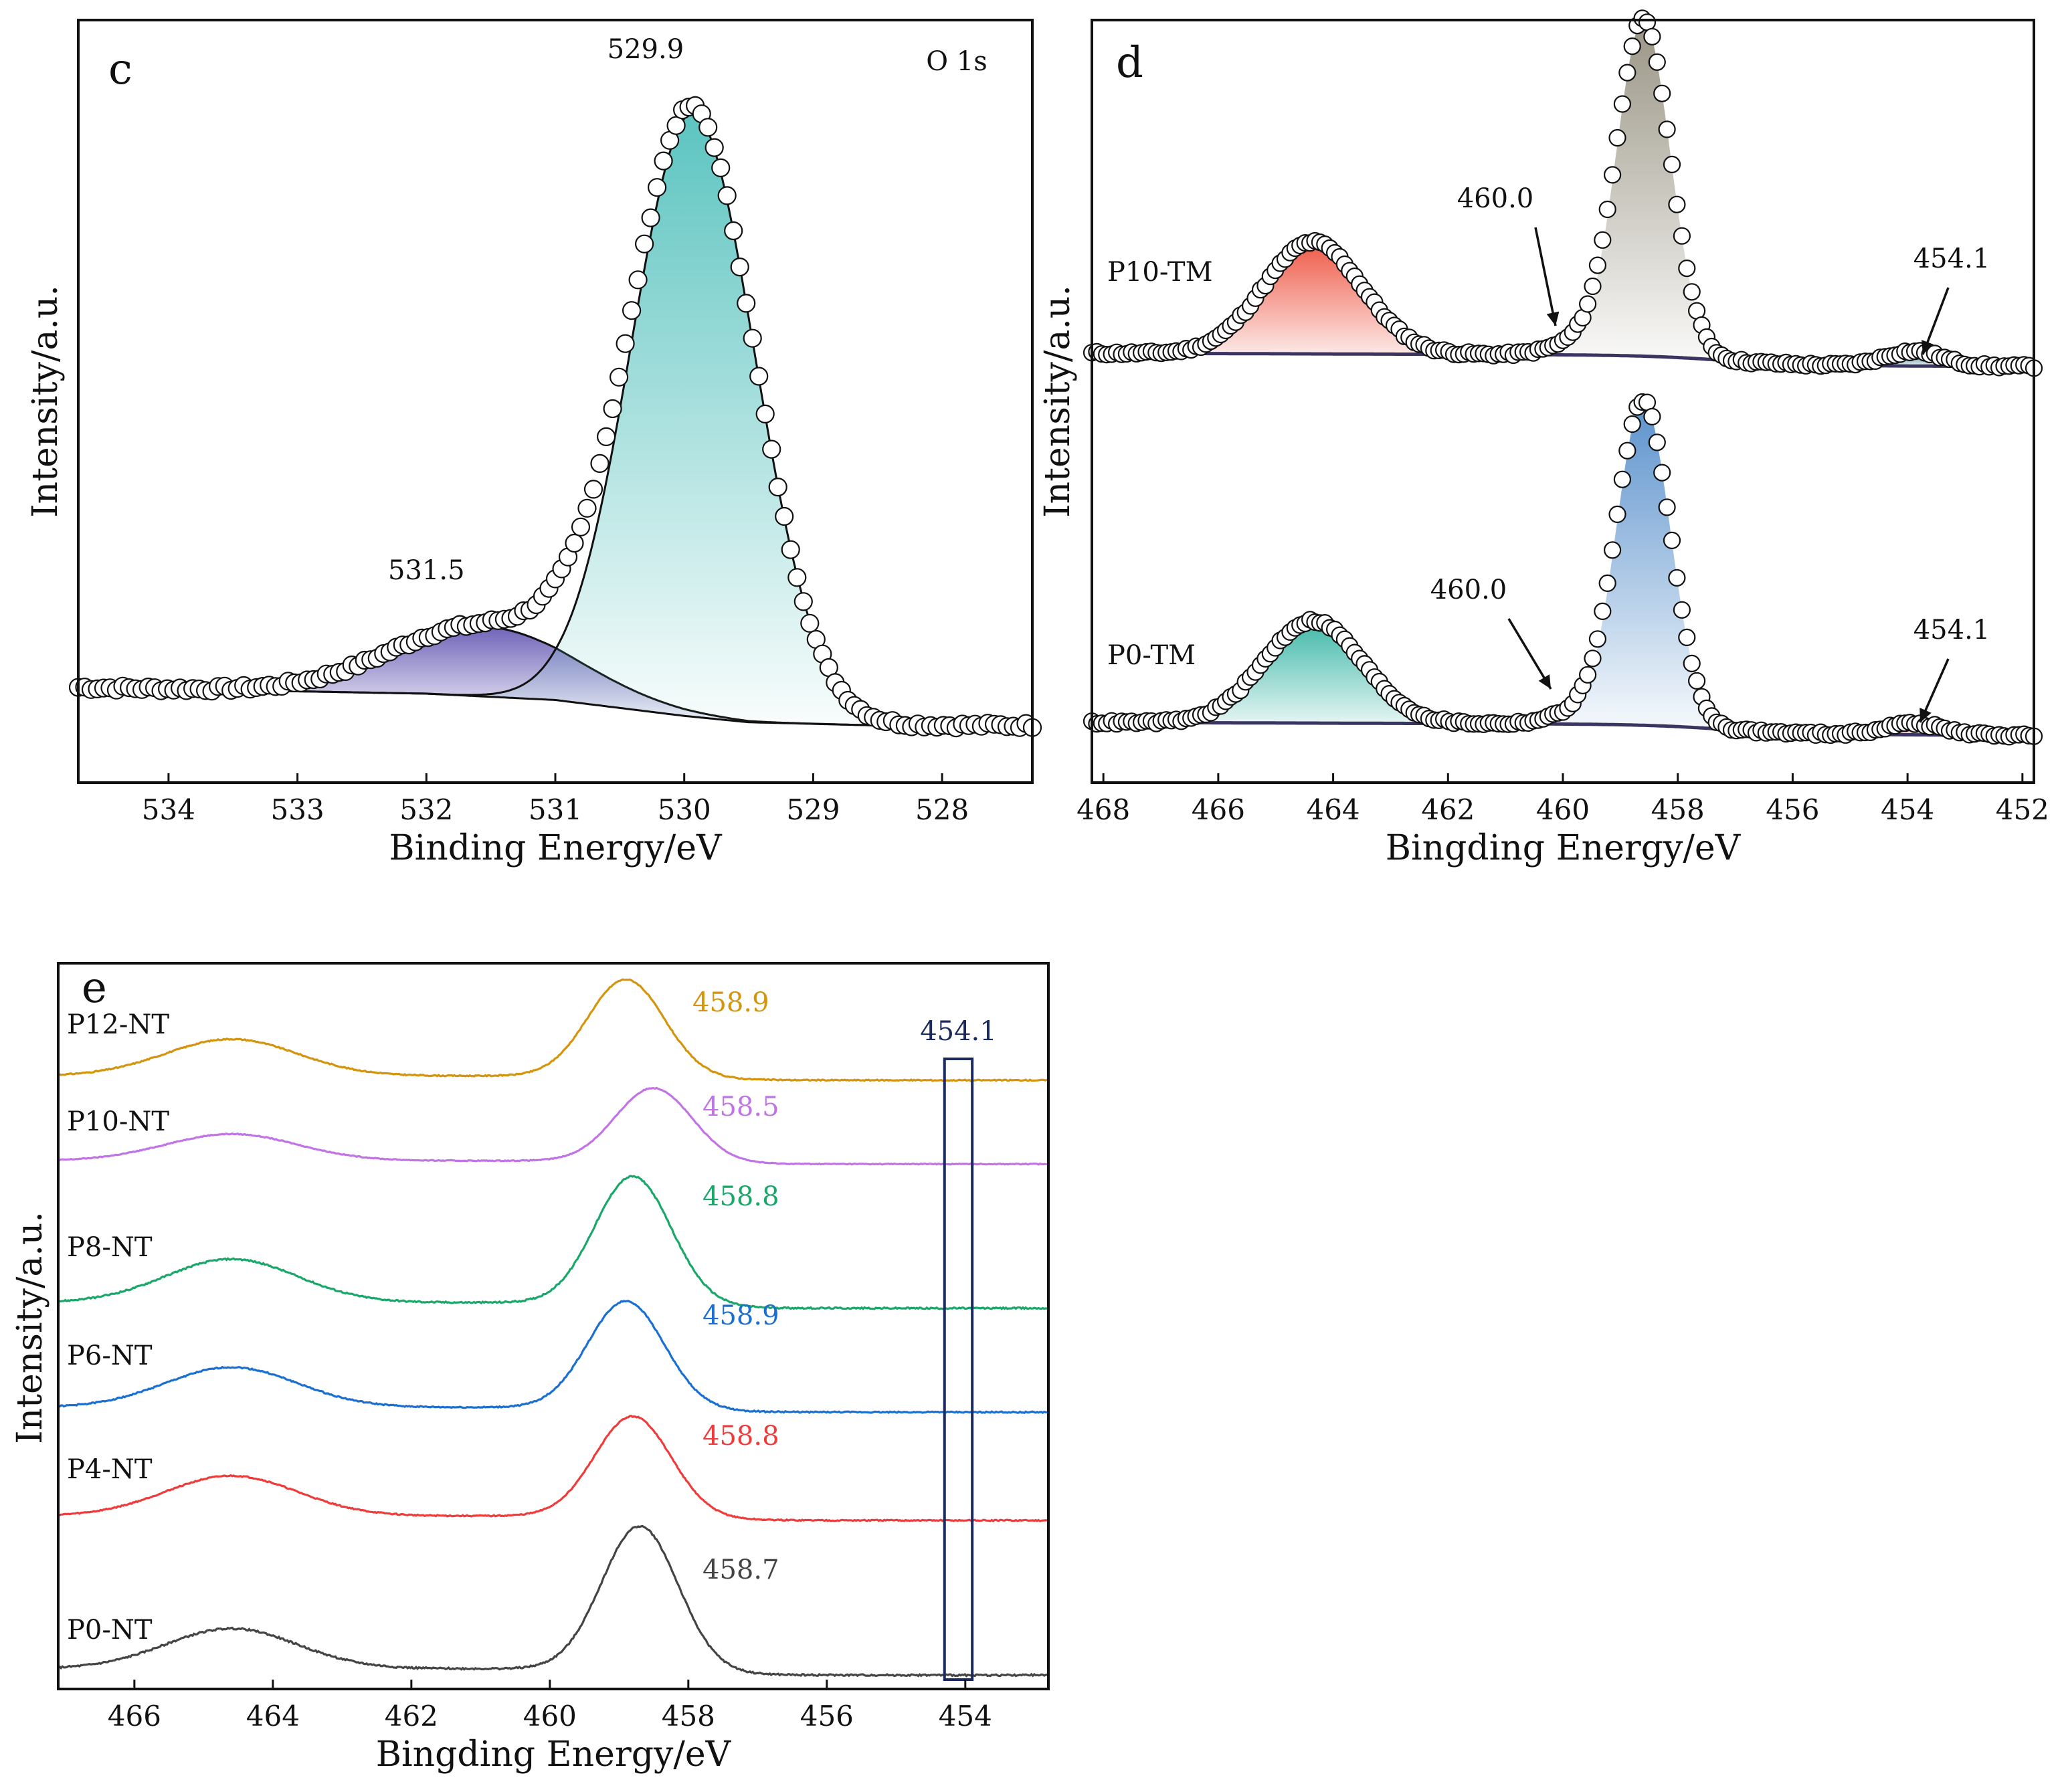 The image size is (2060, 1792). Describe the element at coordinates (30, 1327) in the screenshot. I see `panel-e-ylabel: Intensity/a.u.` at that location.